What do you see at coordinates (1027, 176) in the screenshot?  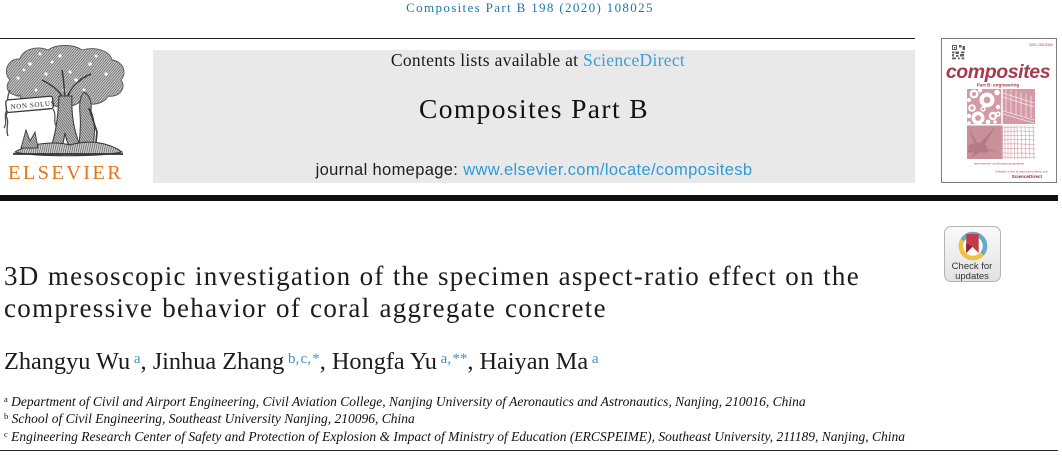 I see `svg-text: ScienceDirect` at bounding box center [1027, 176].